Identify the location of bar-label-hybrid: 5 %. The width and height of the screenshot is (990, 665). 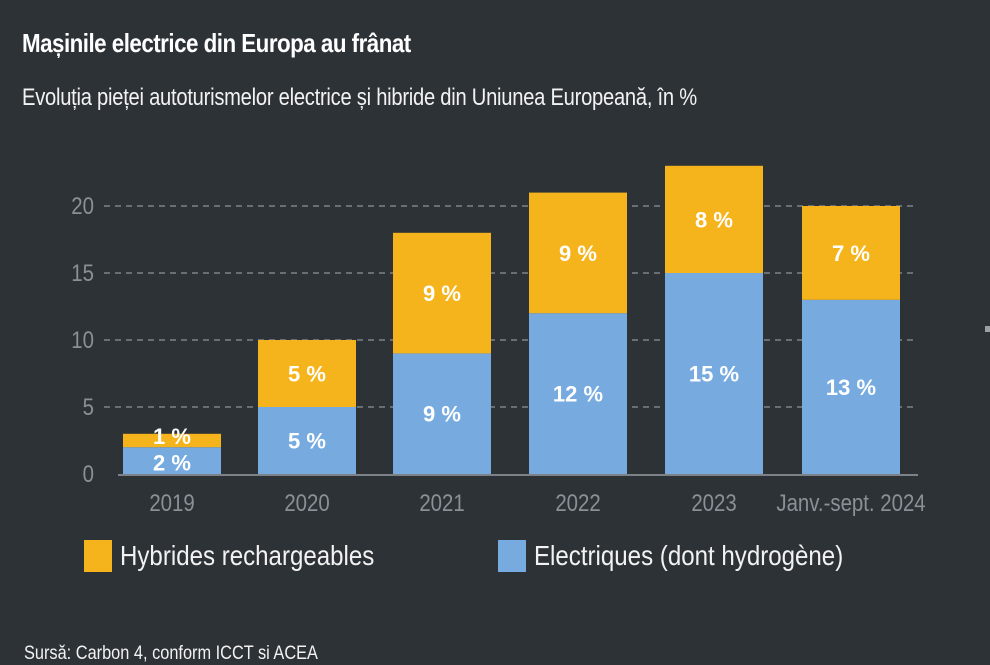
(307, 374).